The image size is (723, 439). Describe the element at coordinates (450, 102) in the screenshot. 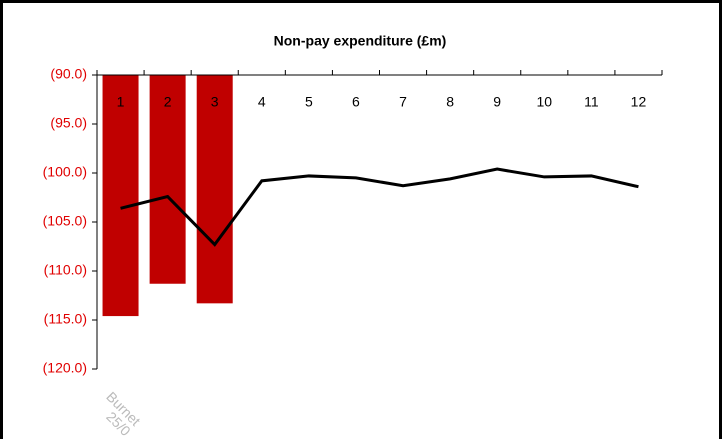

I see `x-tick-label: 8` at that location.